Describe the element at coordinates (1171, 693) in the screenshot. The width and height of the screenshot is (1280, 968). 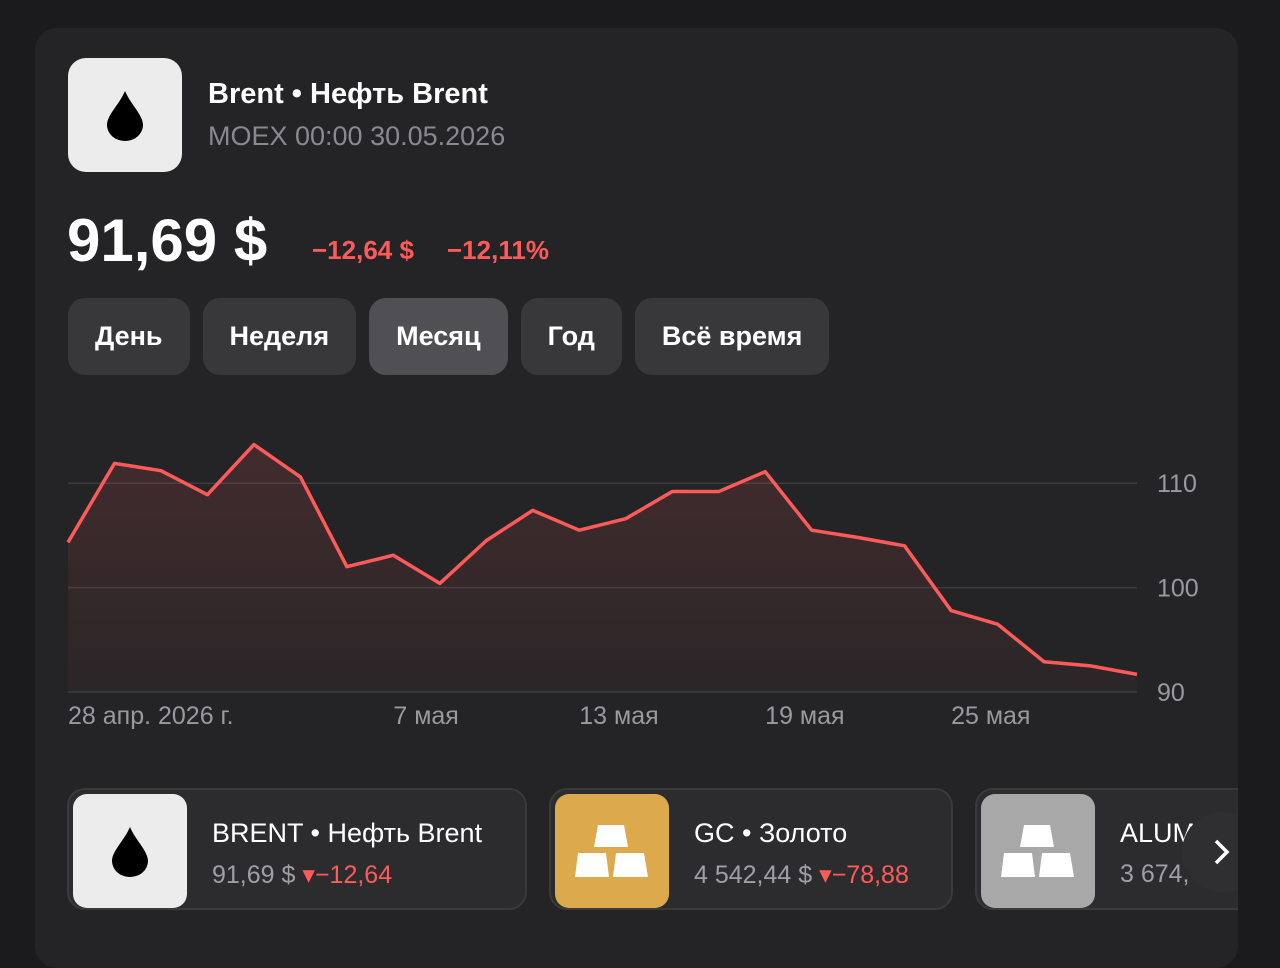
I see `y-tick-label: 90` at that location.